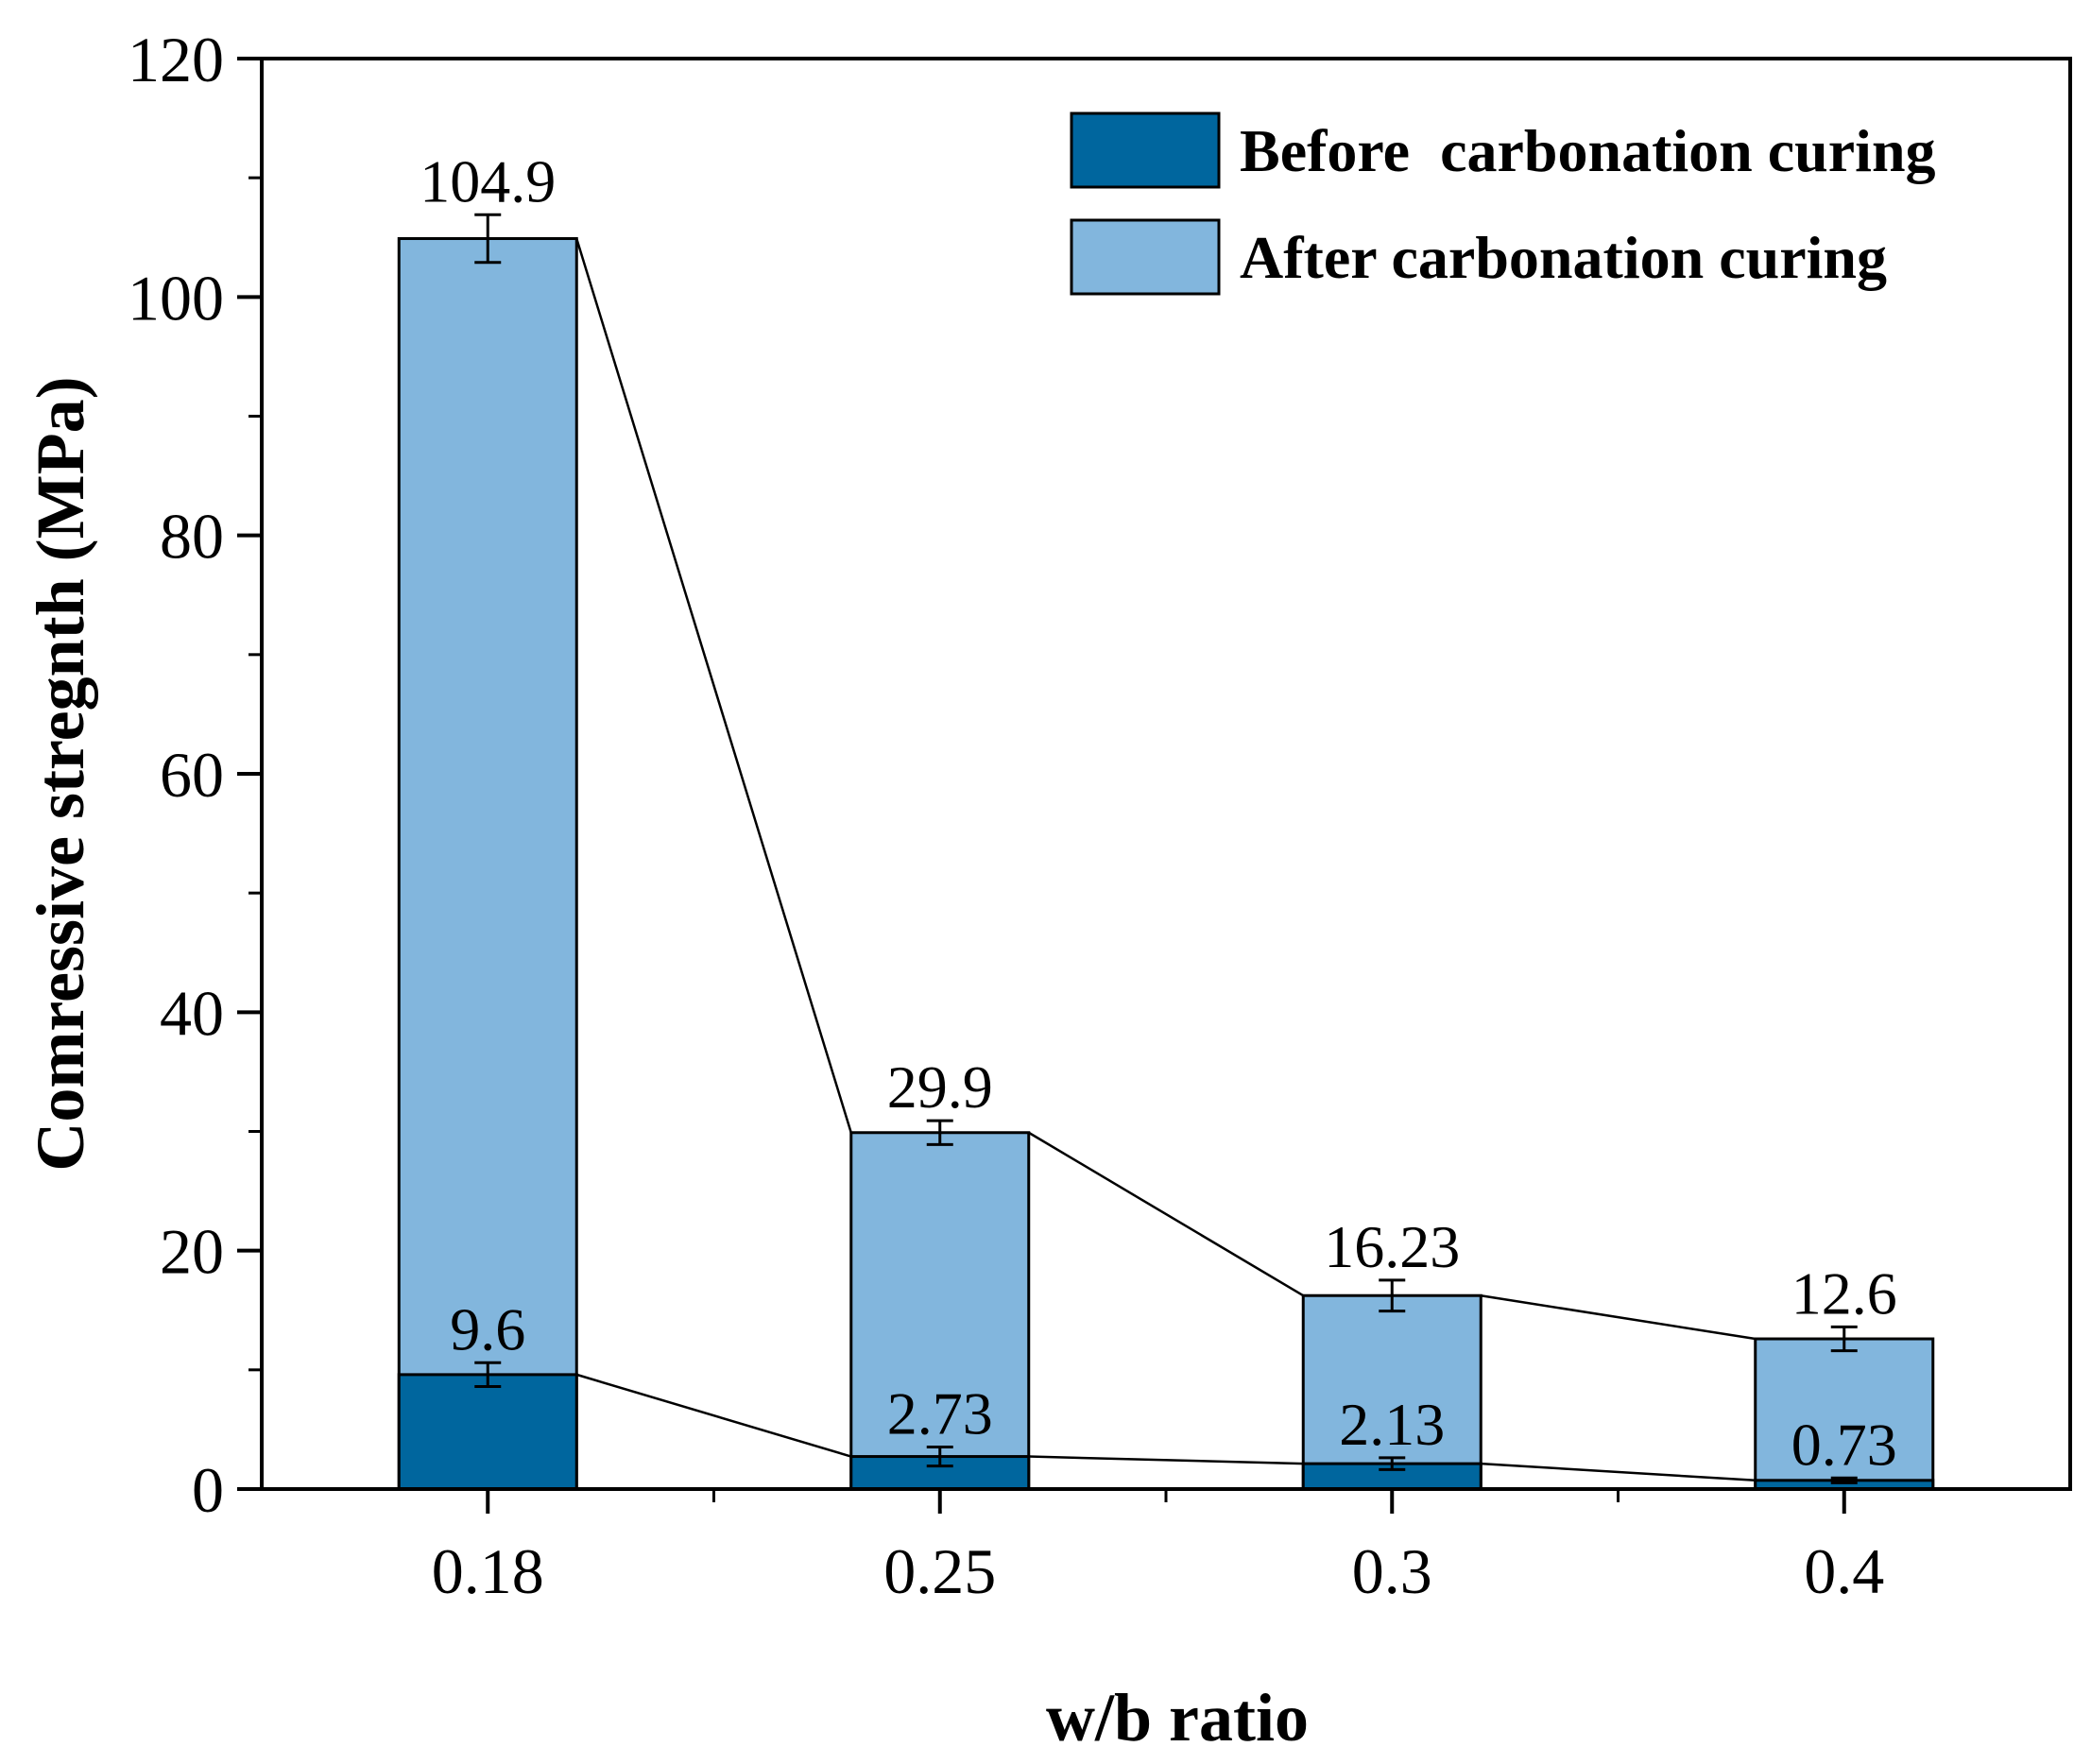 The image size is (2091, 1764). Describe the element at coordinates (1145, 257) in the screenshot. I see `legend-swatch-after` at that location.